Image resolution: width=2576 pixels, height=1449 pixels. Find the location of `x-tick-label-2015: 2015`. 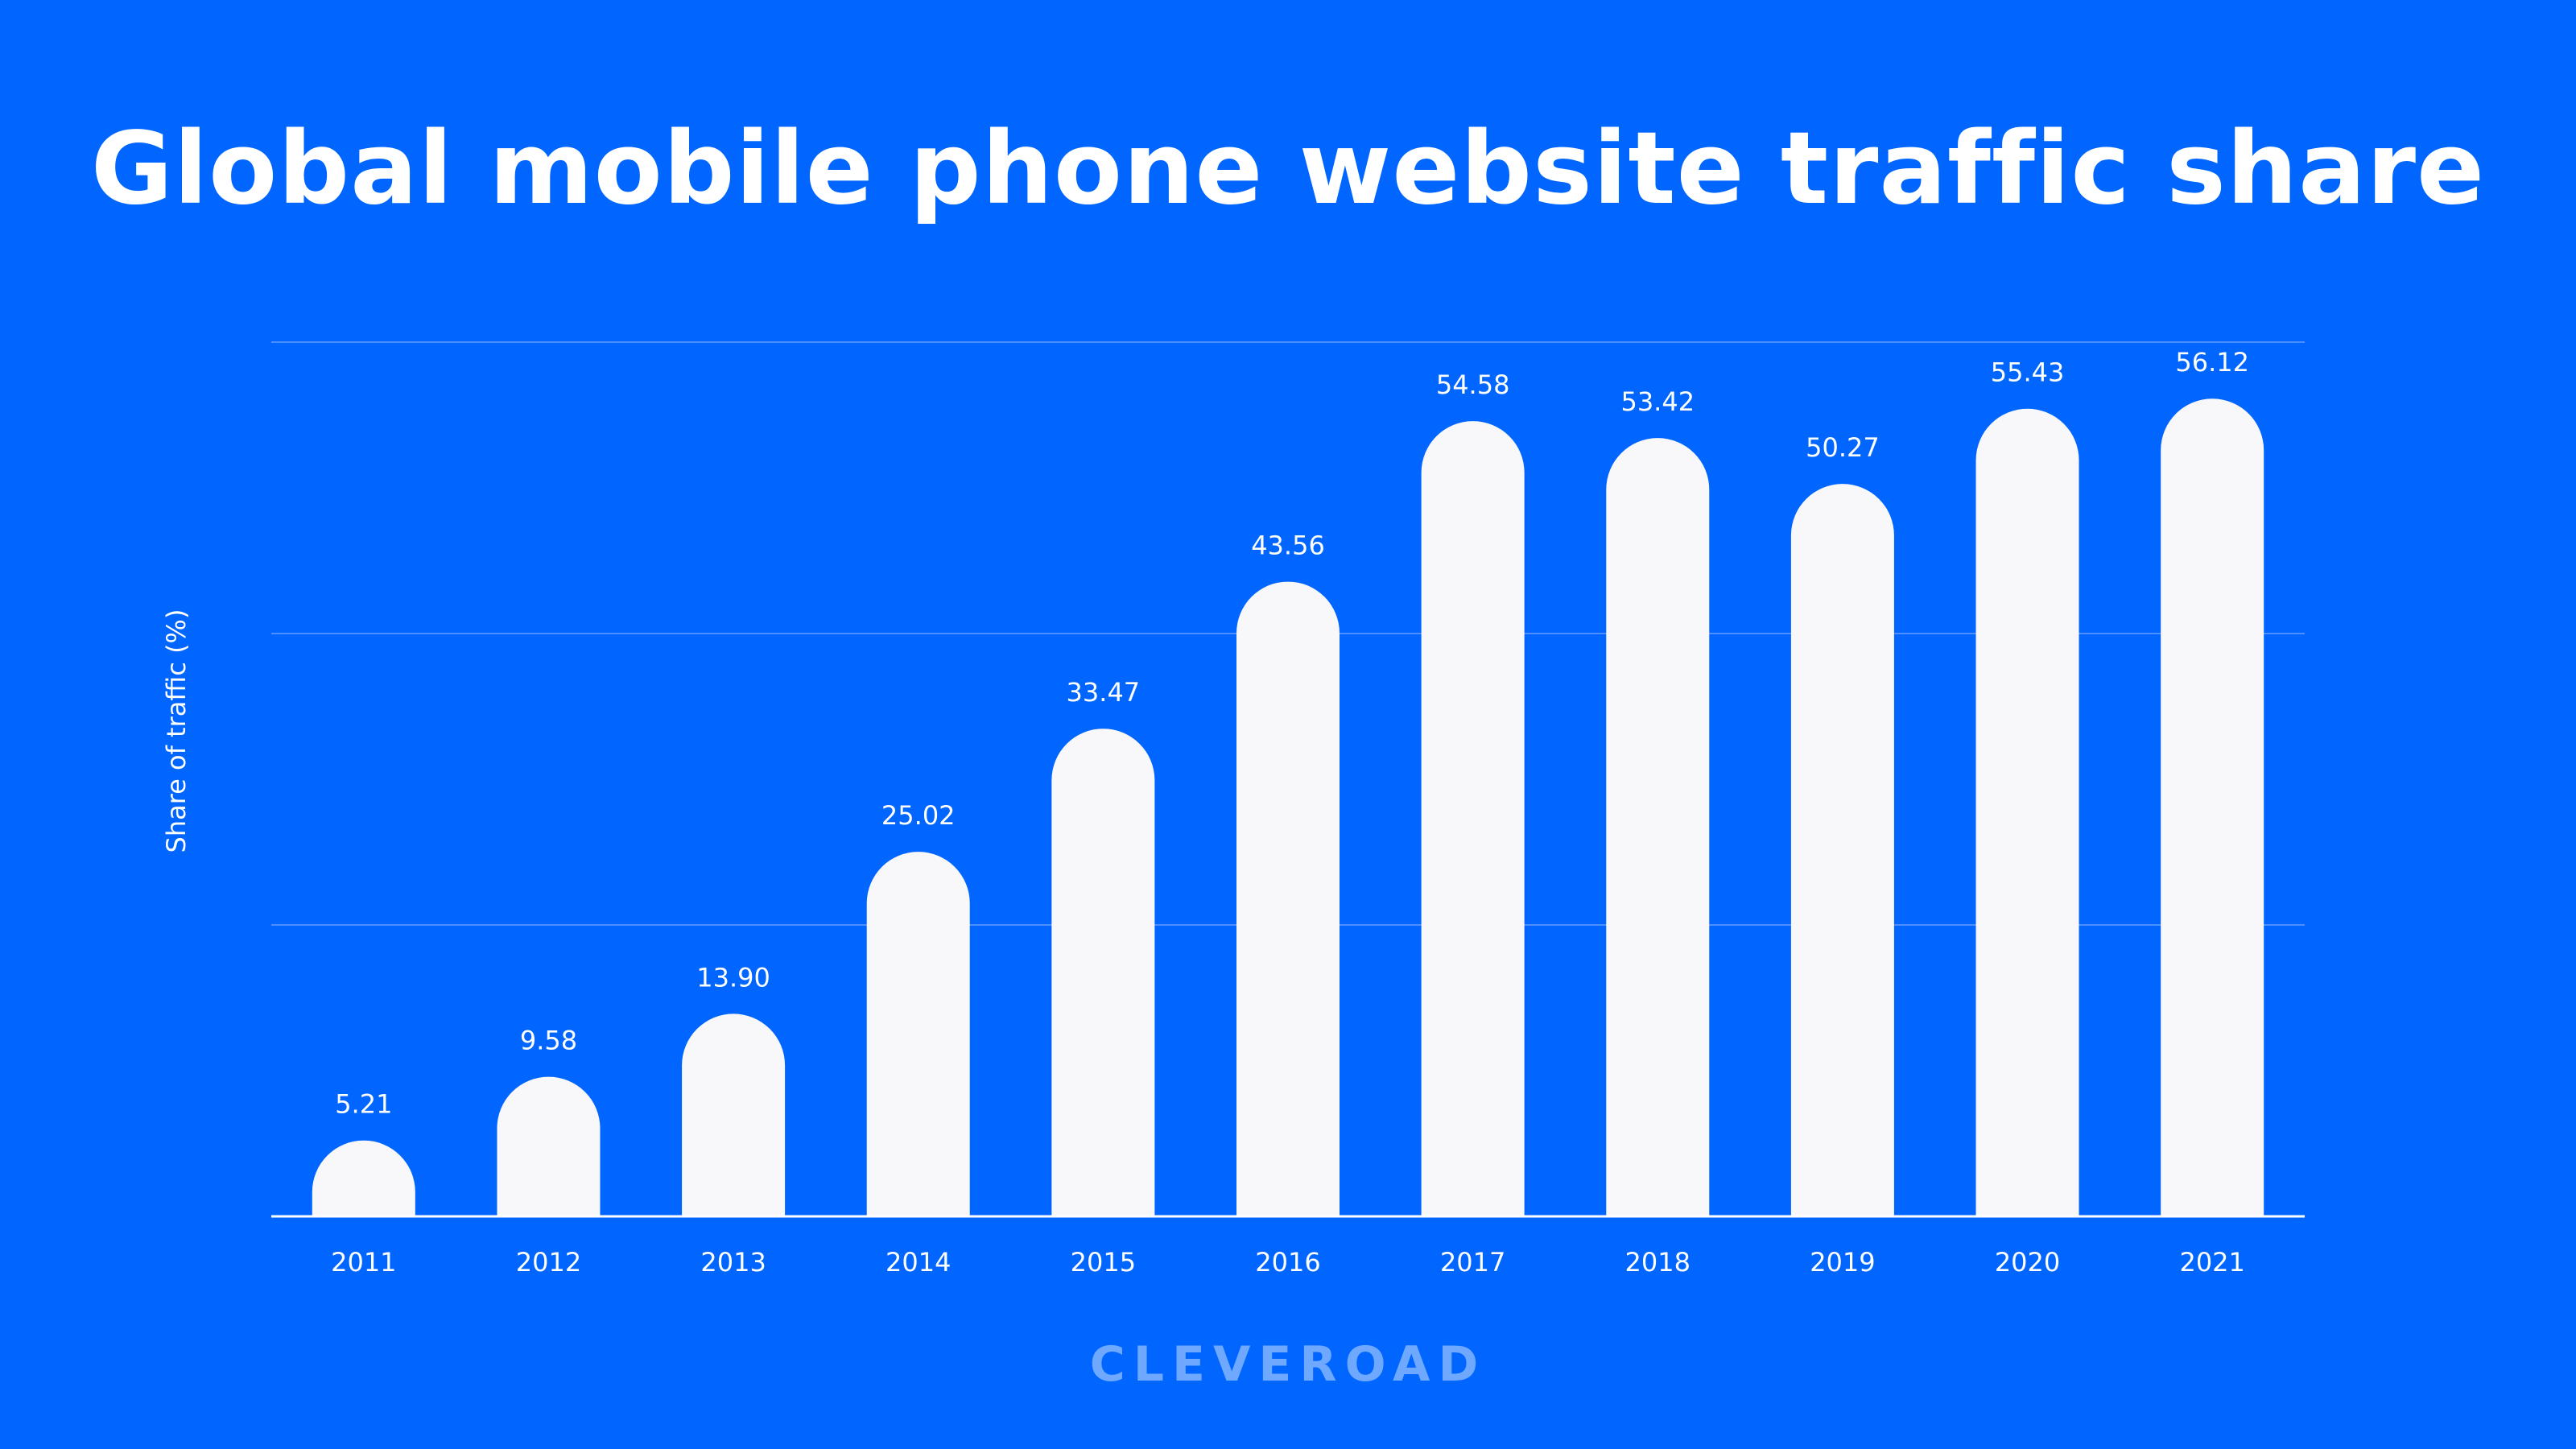

x-tick-label-2015: 2015 is located at coordinates (1103, 1262).